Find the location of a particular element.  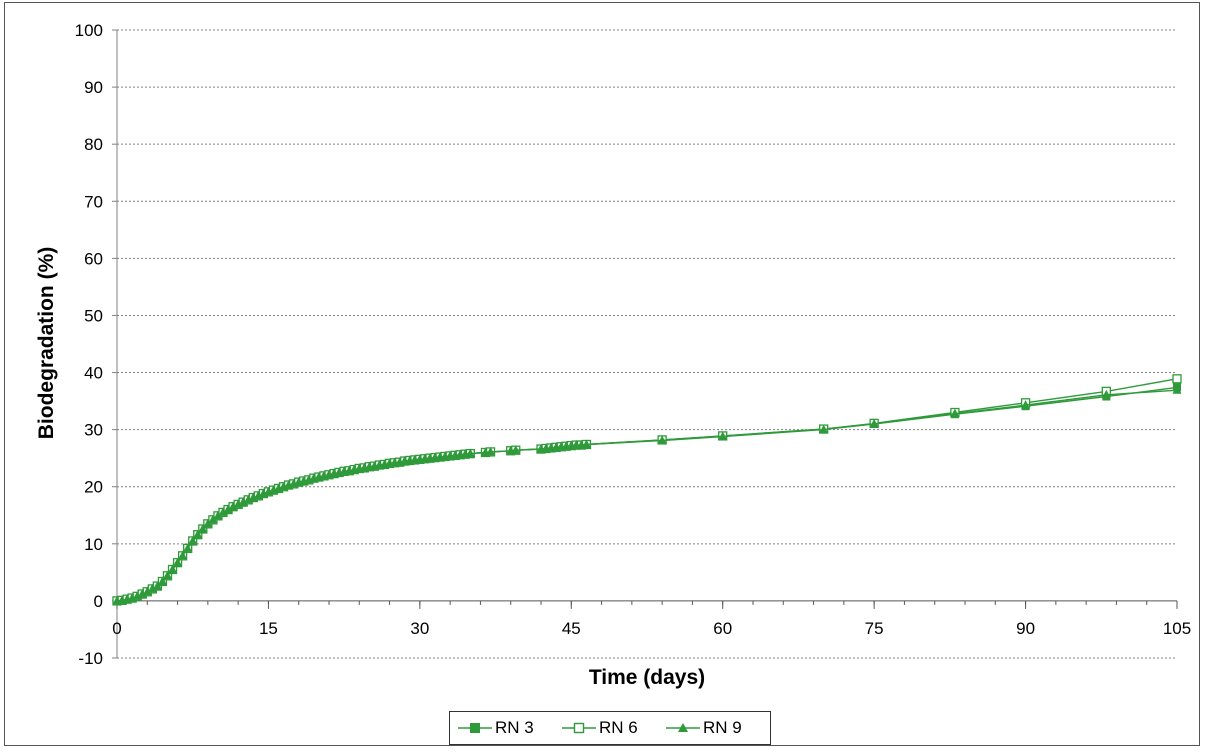

y-tick-label: 80 is located at coordinates (93, 144).